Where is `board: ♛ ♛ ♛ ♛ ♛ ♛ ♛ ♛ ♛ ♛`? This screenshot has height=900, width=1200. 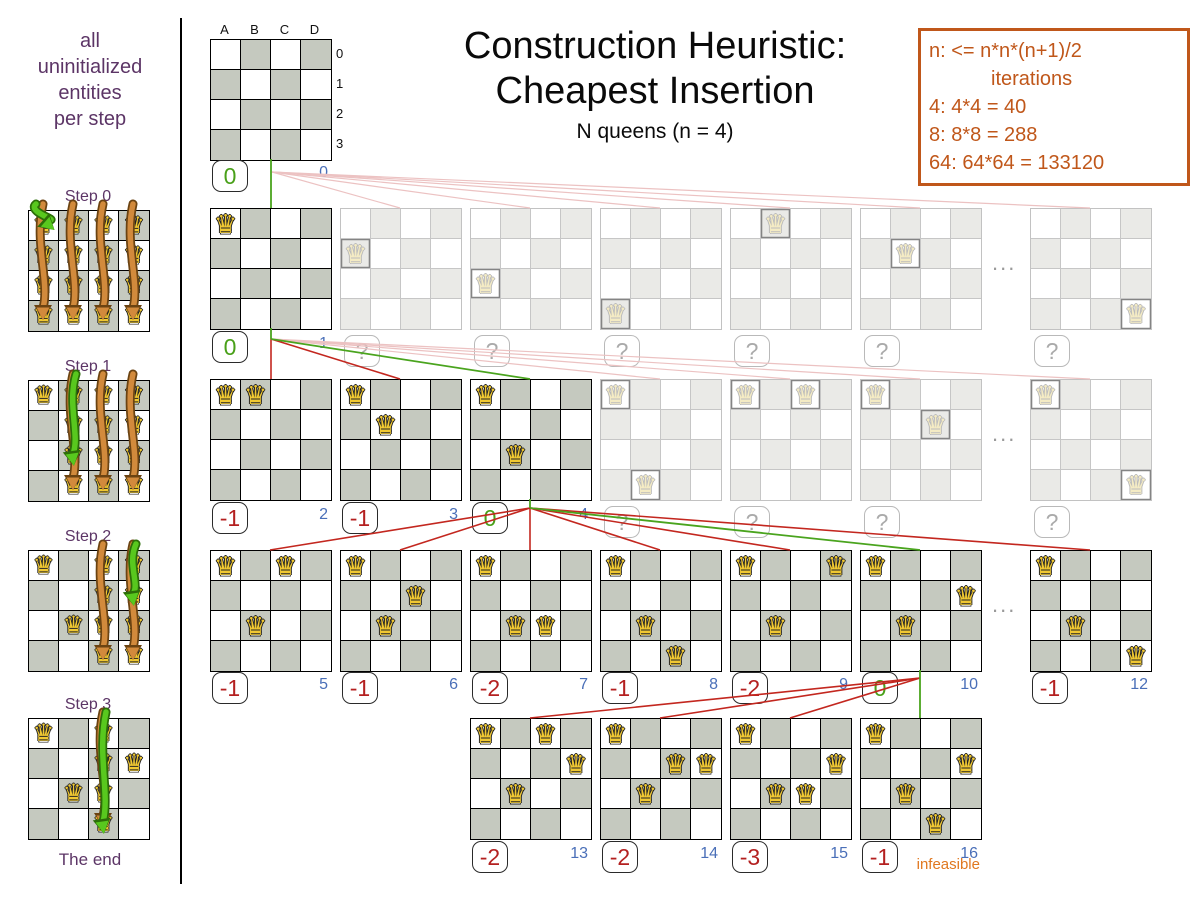
board: ♛ ♛ ♛ ♛ ♛ ♛ ♛ ♛ ♛ ♛ is located at coordinates (89, 611).